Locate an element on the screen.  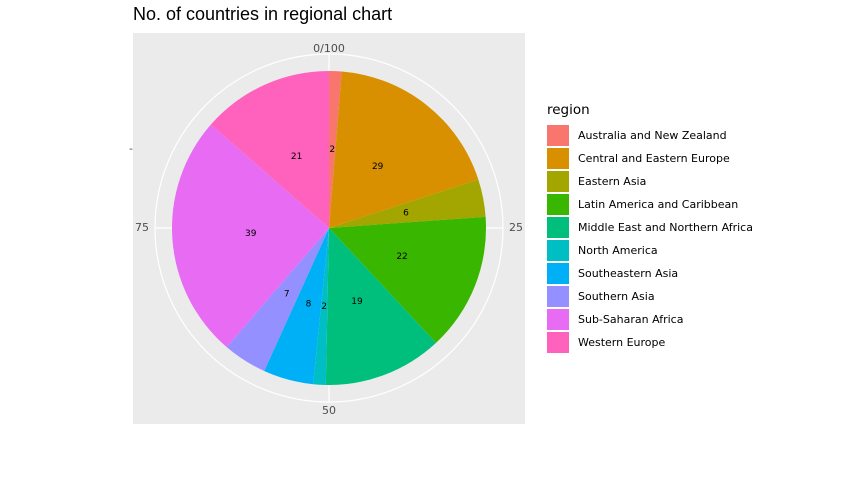
legend-item: Southeastern Asia is located at coordinates (650, 273).